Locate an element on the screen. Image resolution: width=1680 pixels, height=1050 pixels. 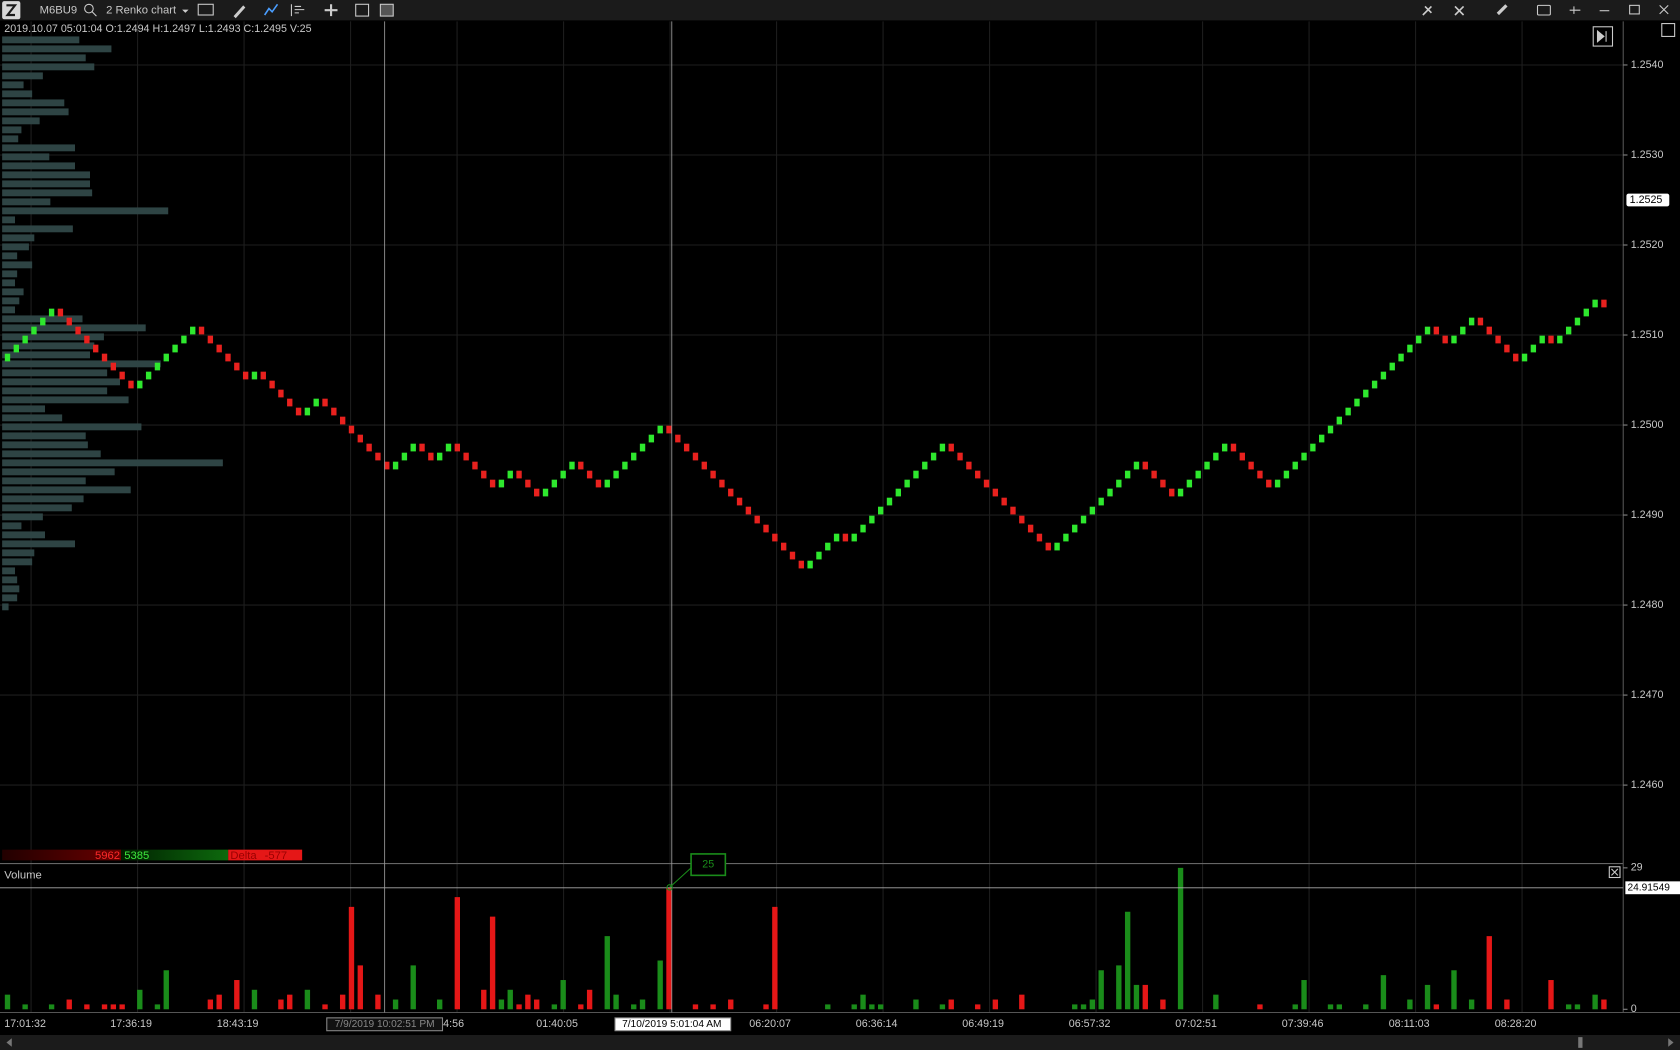
search-icon is located at coordinates (89, 8).